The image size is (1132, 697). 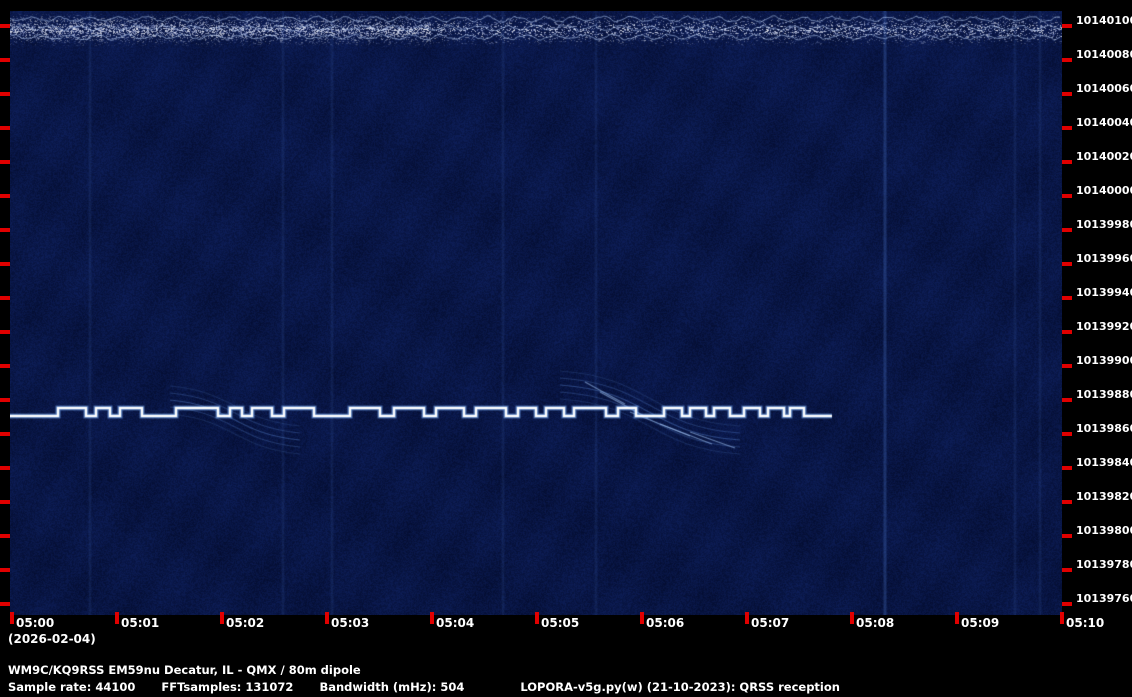 What do you see at coordinates (245, 623) in the screenshot?
I see `time-tick-label: 05:02` at bounding box center [245, 623].